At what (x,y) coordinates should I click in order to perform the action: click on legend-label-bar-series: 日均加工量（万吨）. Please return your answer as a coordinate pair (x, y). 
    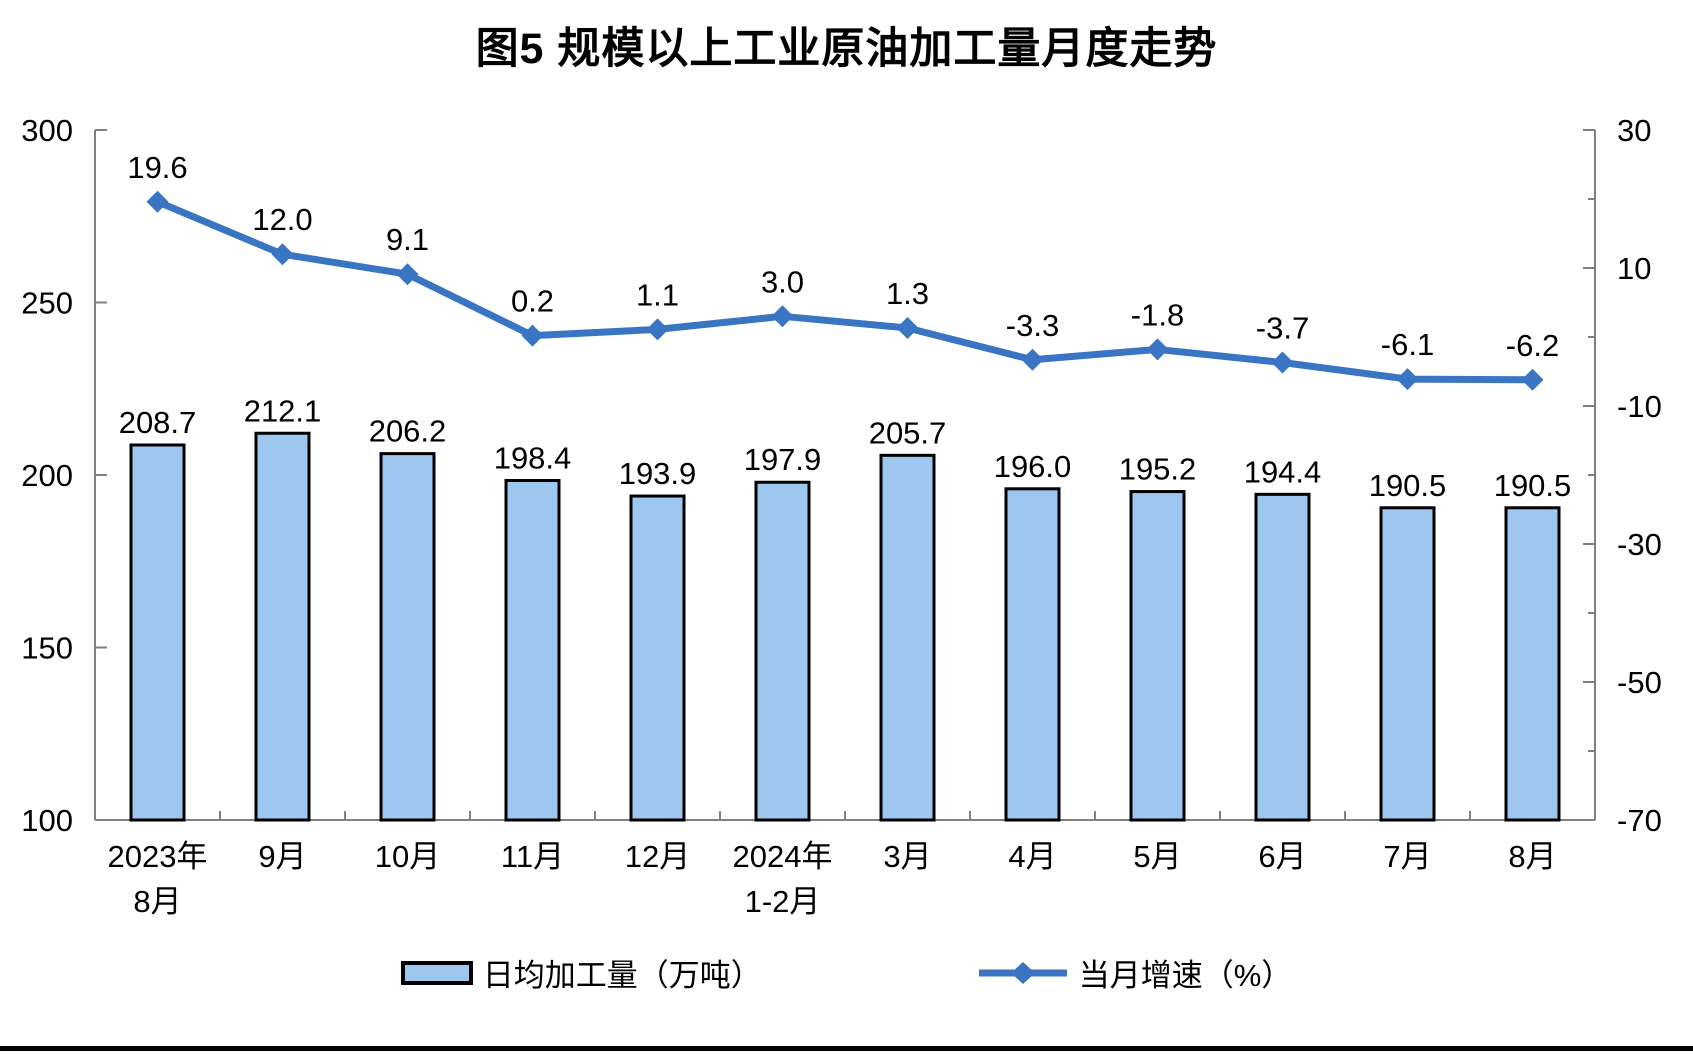
    Looking at the image, I should click on (622, 975).